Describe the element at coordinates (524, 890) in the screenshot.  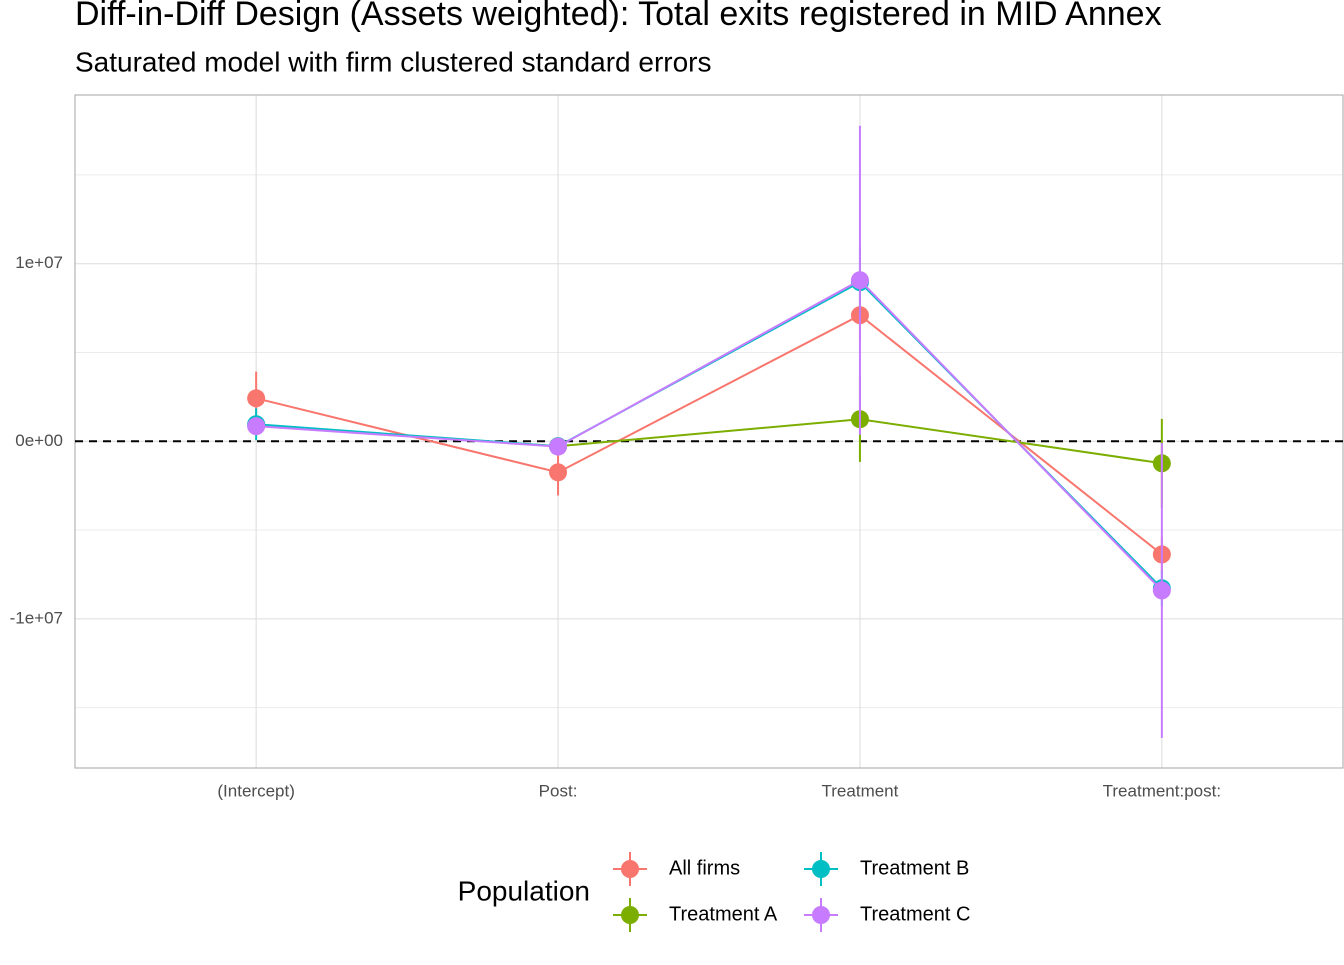
I see `legend-title: Population` at that location.